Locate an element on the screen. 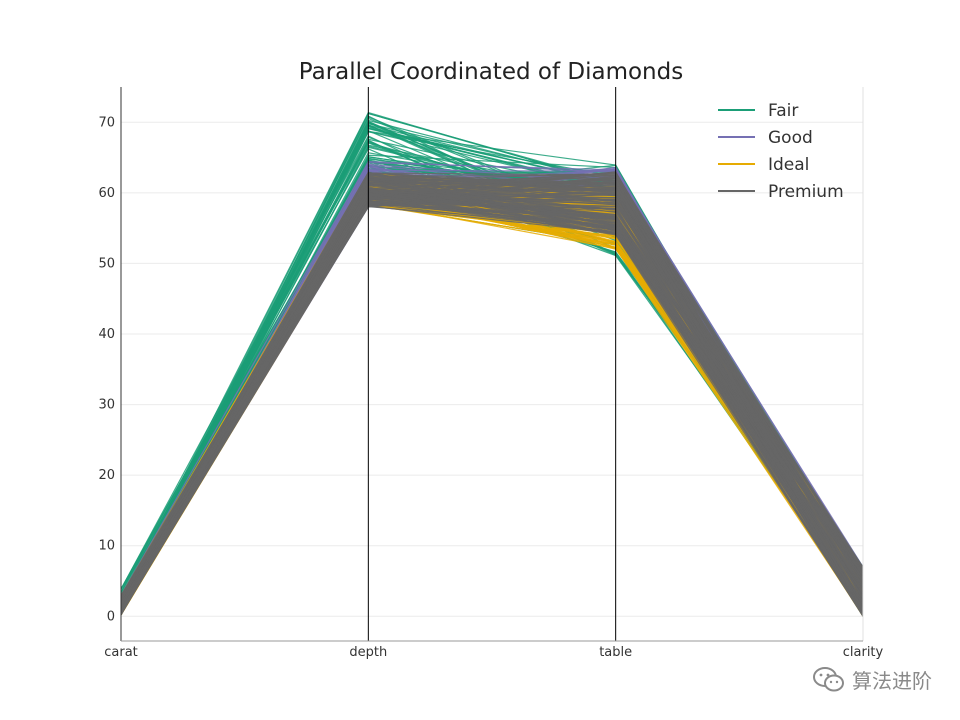 This screenshot has width=960, height=720. legend-label: Fair is located at coordinates (783, 111).